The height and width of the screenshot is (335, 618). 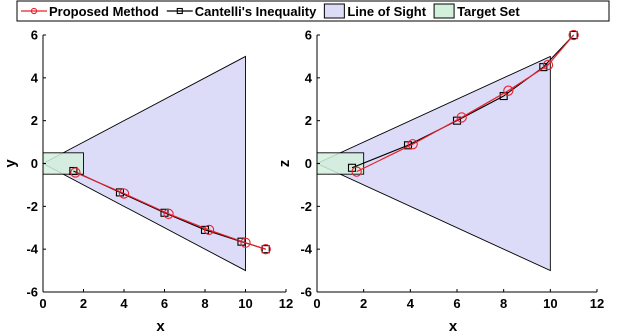 What do you see at coordinates (34, 11) in the screenshot?
I see `legend-circle-marker` at bounding box center [34, 11].